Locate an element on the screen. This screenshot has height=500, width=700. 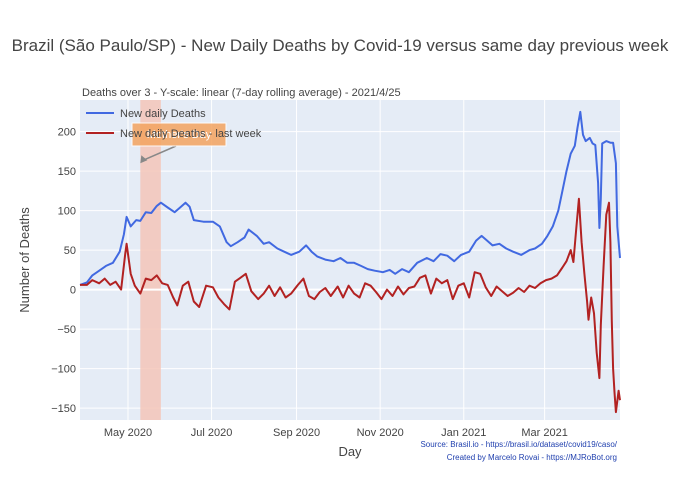
y-tick-label: 0 is located at coordinates (73, 291).